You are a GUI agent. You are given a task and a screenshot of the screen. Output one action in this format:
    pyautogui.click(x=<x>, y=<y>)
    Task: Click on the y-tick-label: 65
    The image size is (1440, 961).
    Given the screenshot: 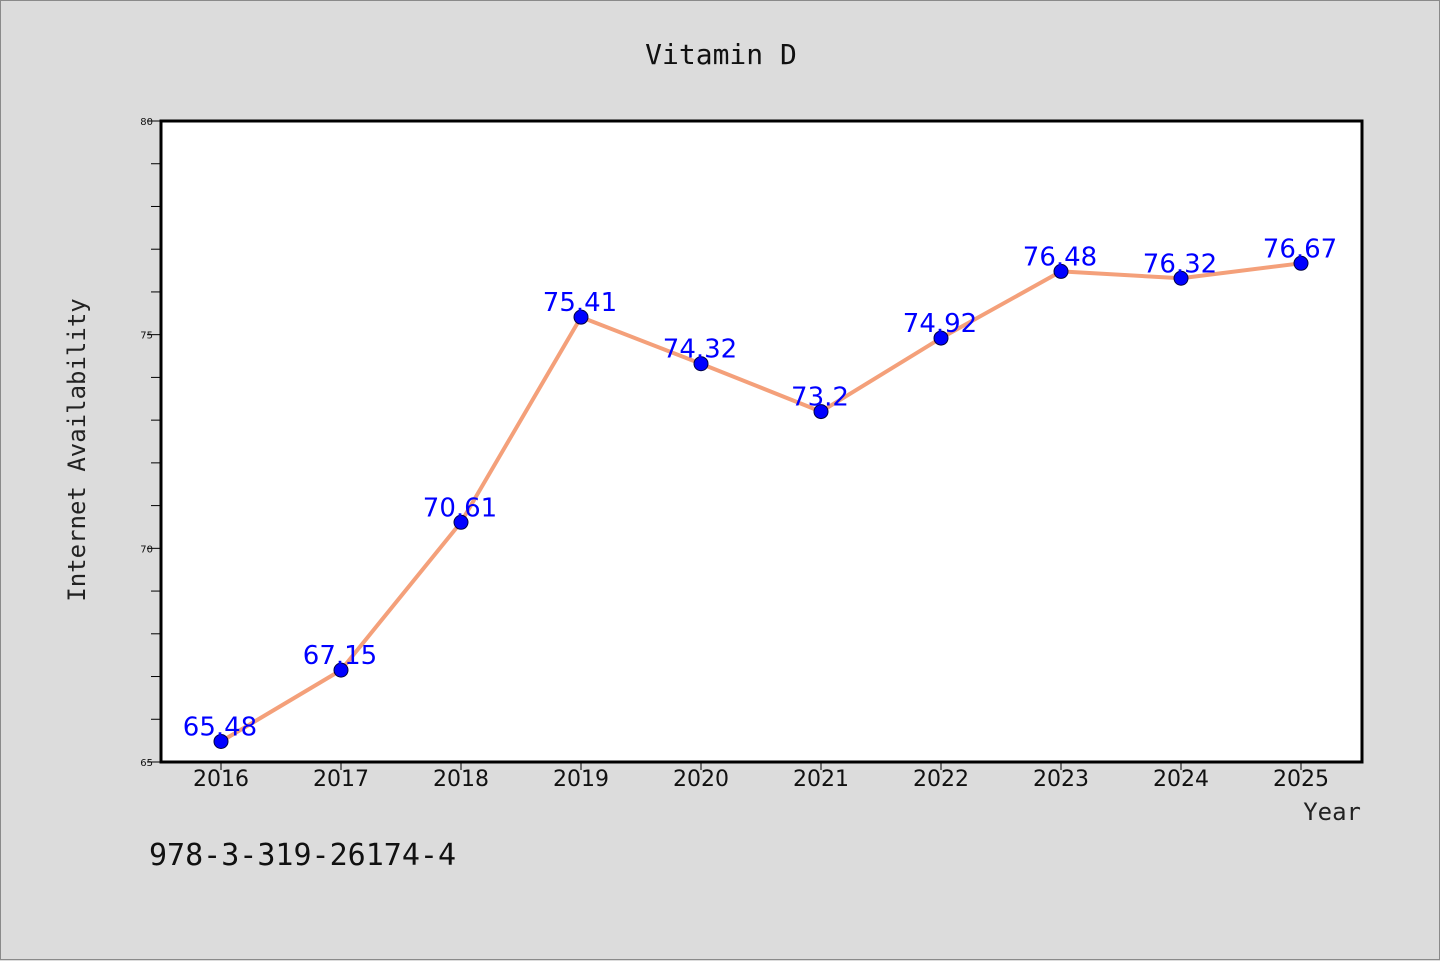 What is the action you would take?
    pyautogui.click(x=146, y=763)
    